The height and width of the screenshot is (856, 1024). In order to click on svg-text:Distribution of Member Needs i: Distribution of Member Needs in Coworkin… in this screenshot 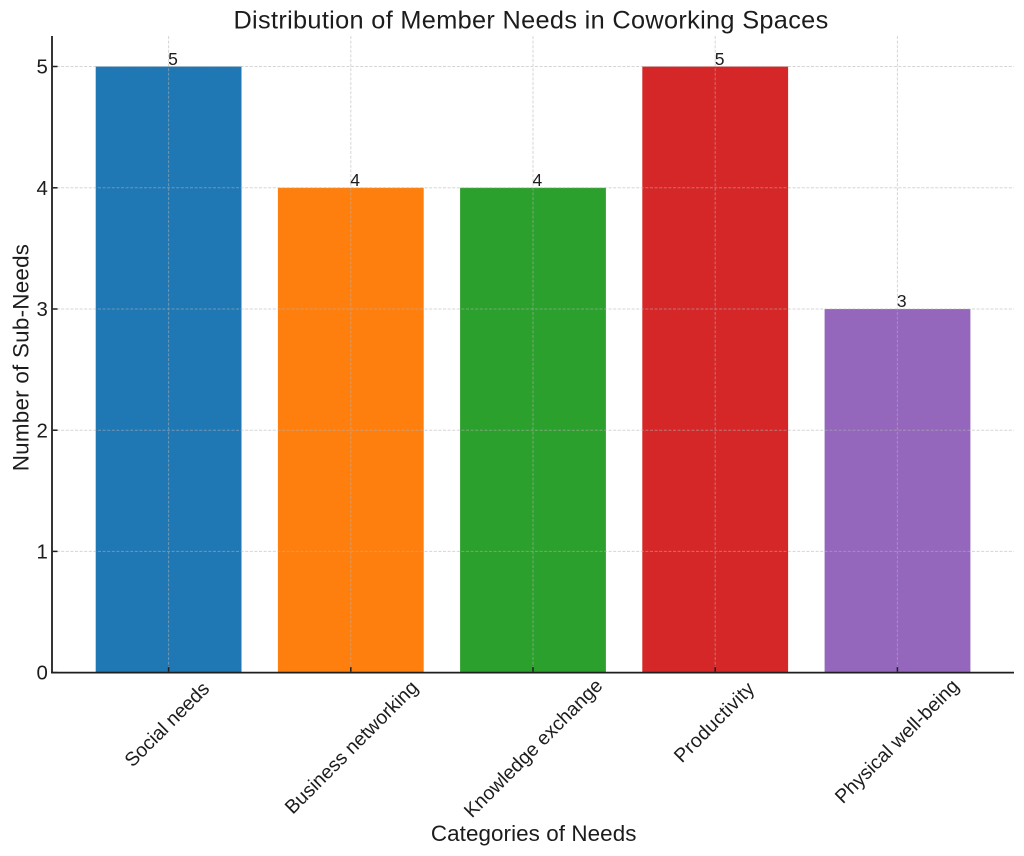, I will do `click(530, 21)`.